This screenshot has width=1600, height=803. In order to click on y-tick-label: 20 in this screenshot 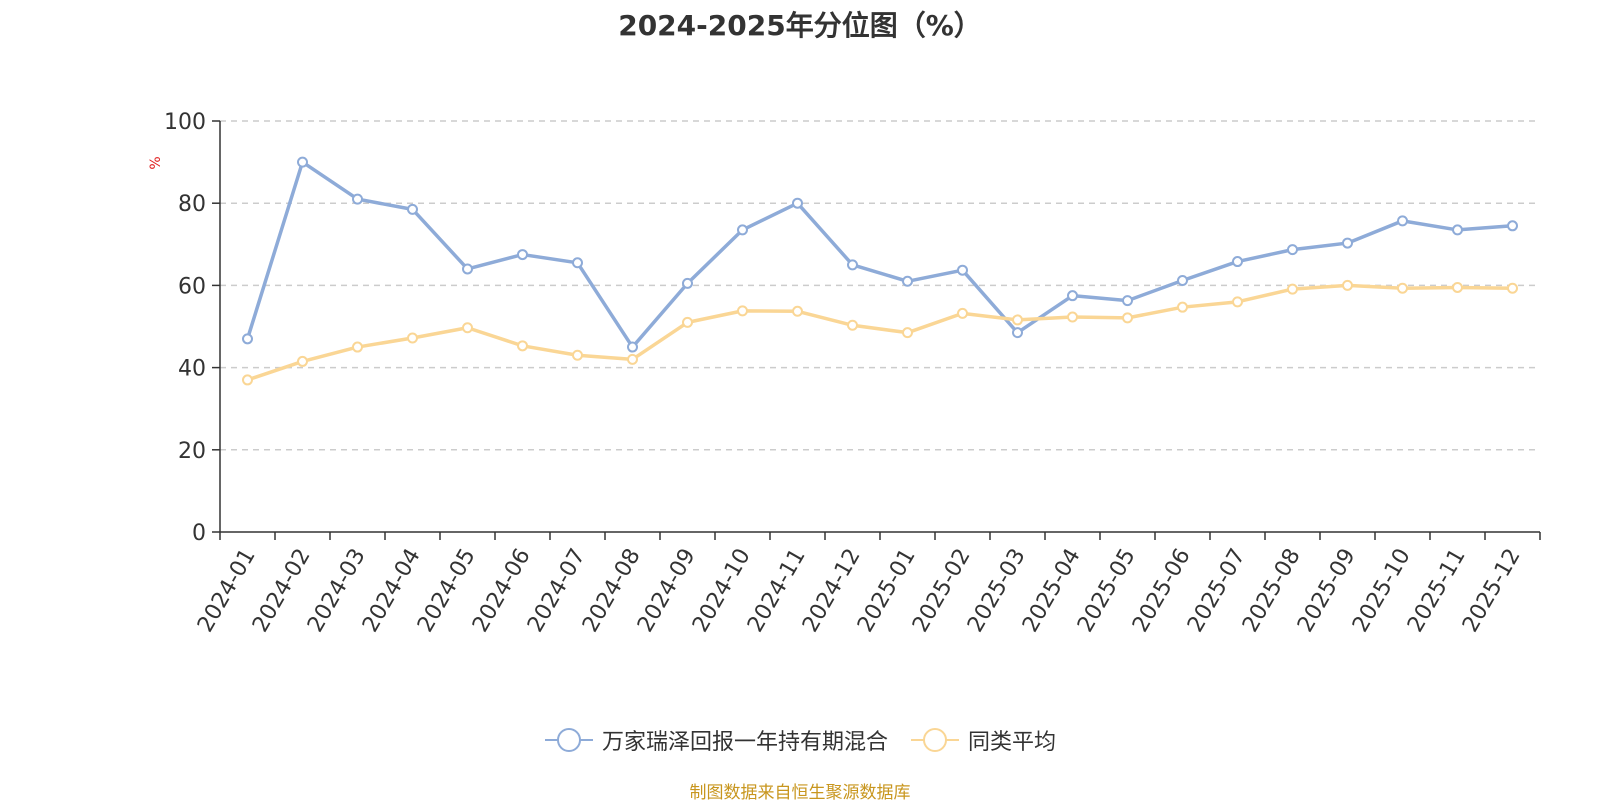, I will do `click(192, 451)`.